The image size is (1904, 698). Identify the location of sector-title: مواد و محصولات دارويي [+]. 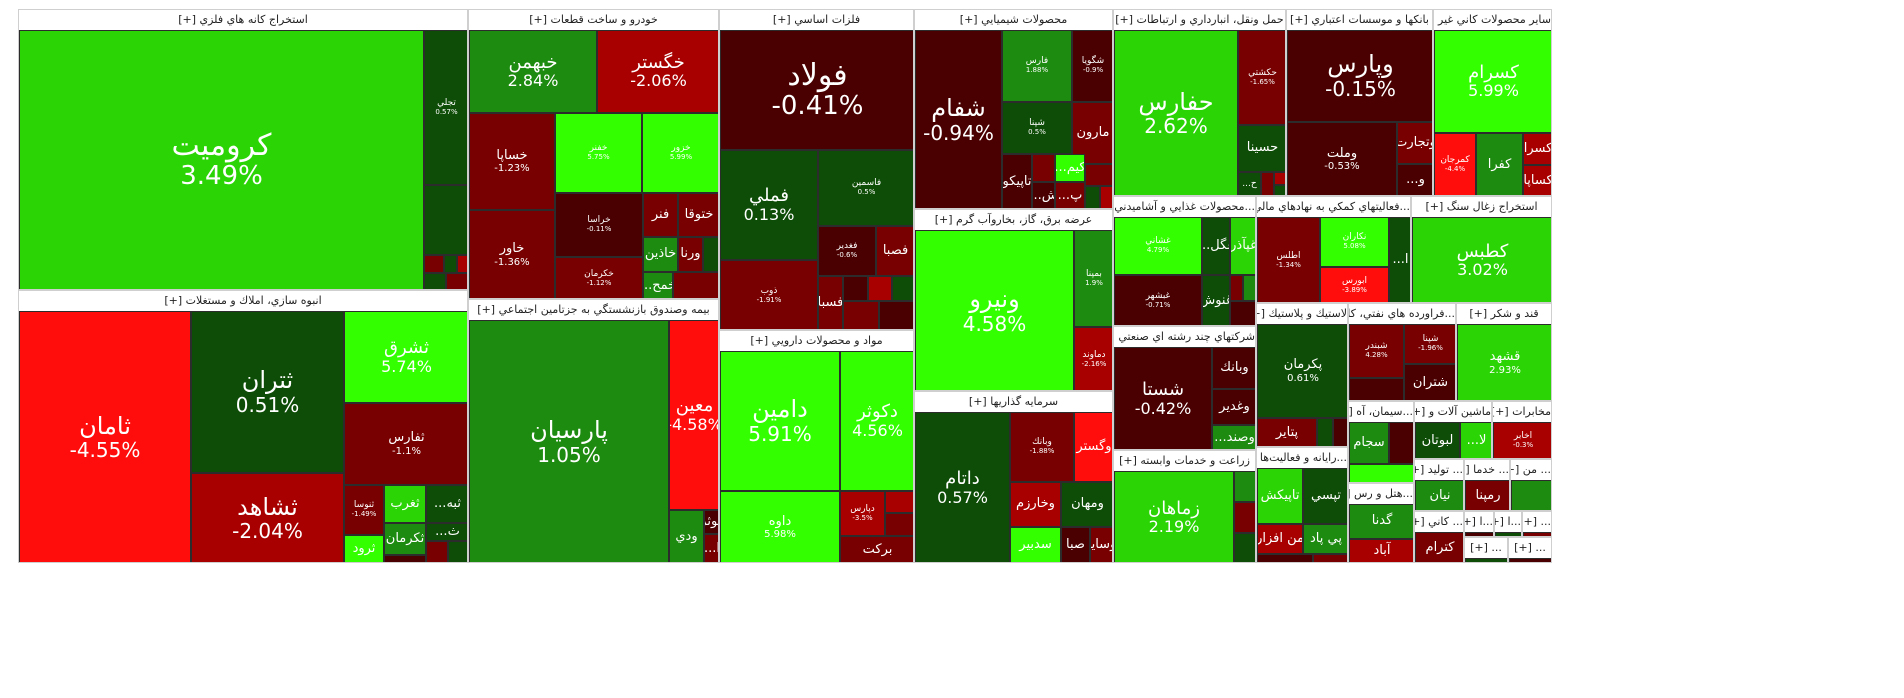
(816, 341).